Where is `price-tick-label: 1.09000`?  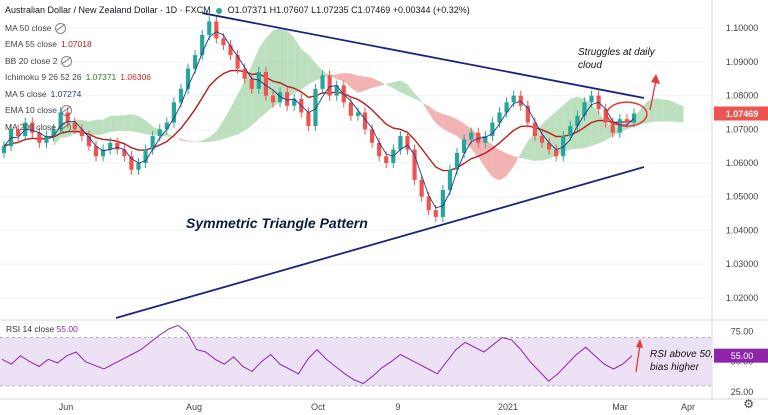 price-tick-label: 1.09000 is located at coordinates (742, 62).